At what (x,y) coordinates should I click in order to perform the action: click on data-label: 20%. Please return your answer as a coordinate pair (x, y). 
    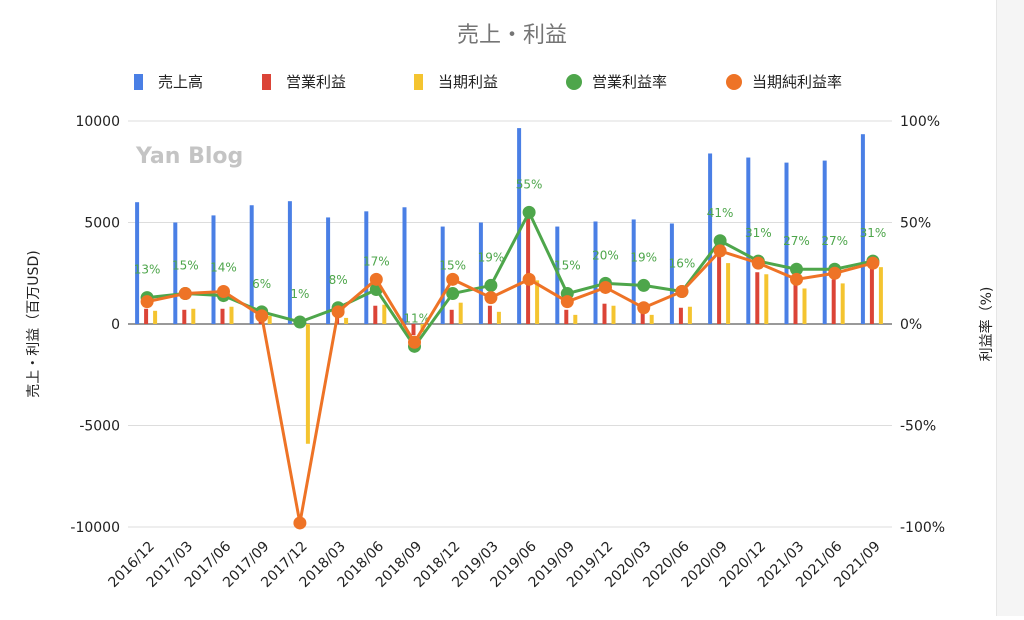
    Looking at the image, I should click on (605, 255).